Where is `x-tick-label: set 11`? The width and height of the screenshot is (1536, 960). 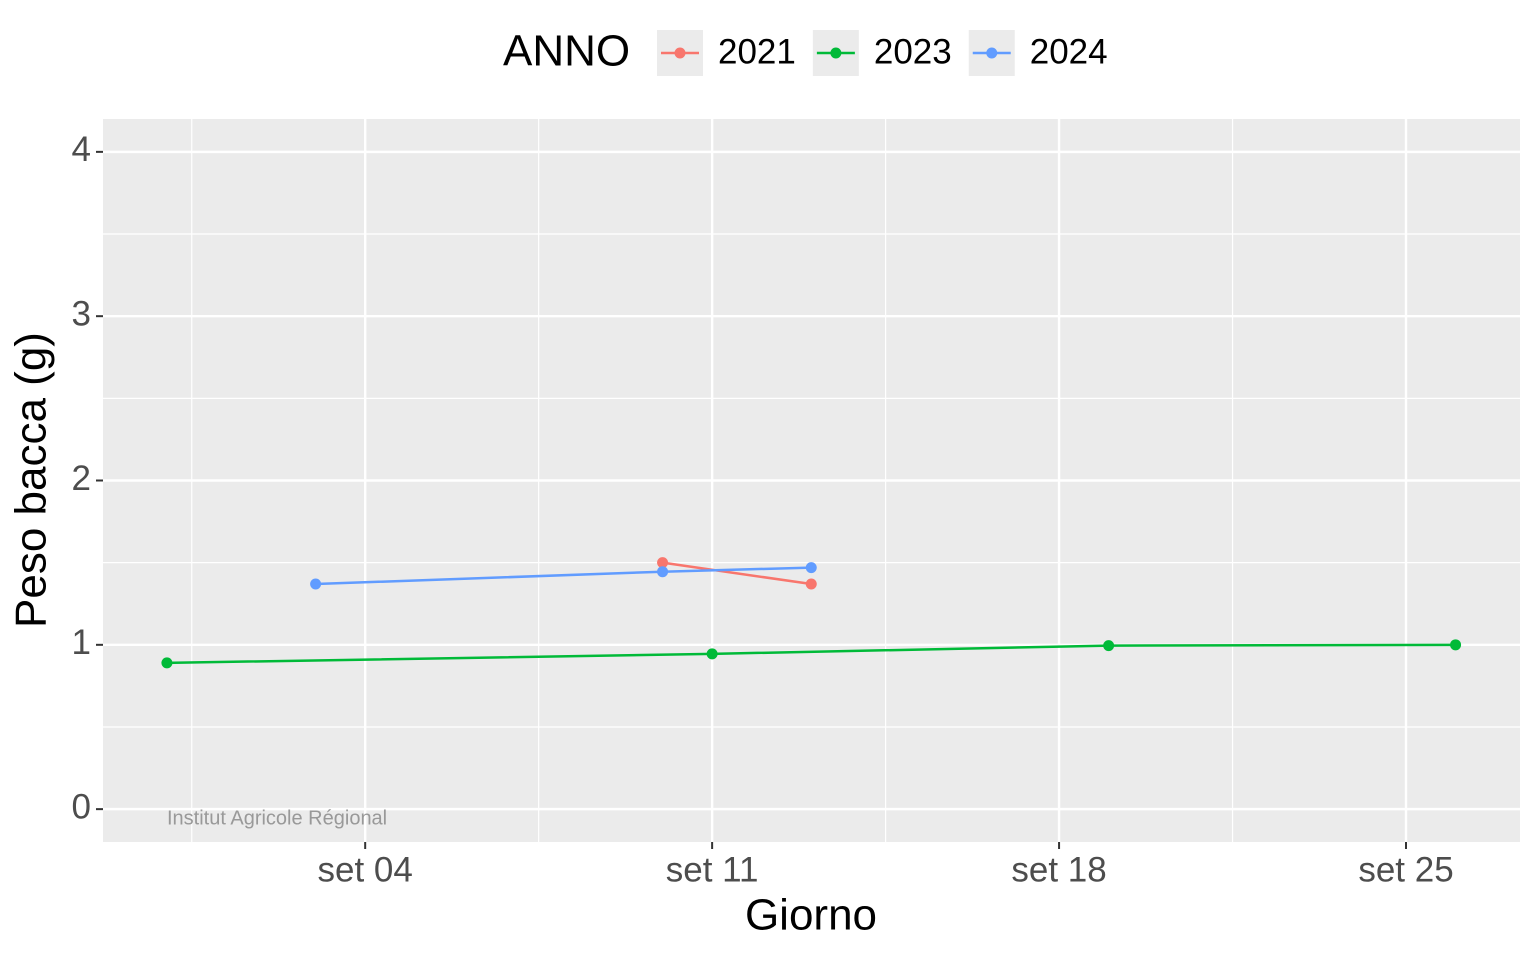
x-tick-label: set 11 is located at coordinates (712, 869).